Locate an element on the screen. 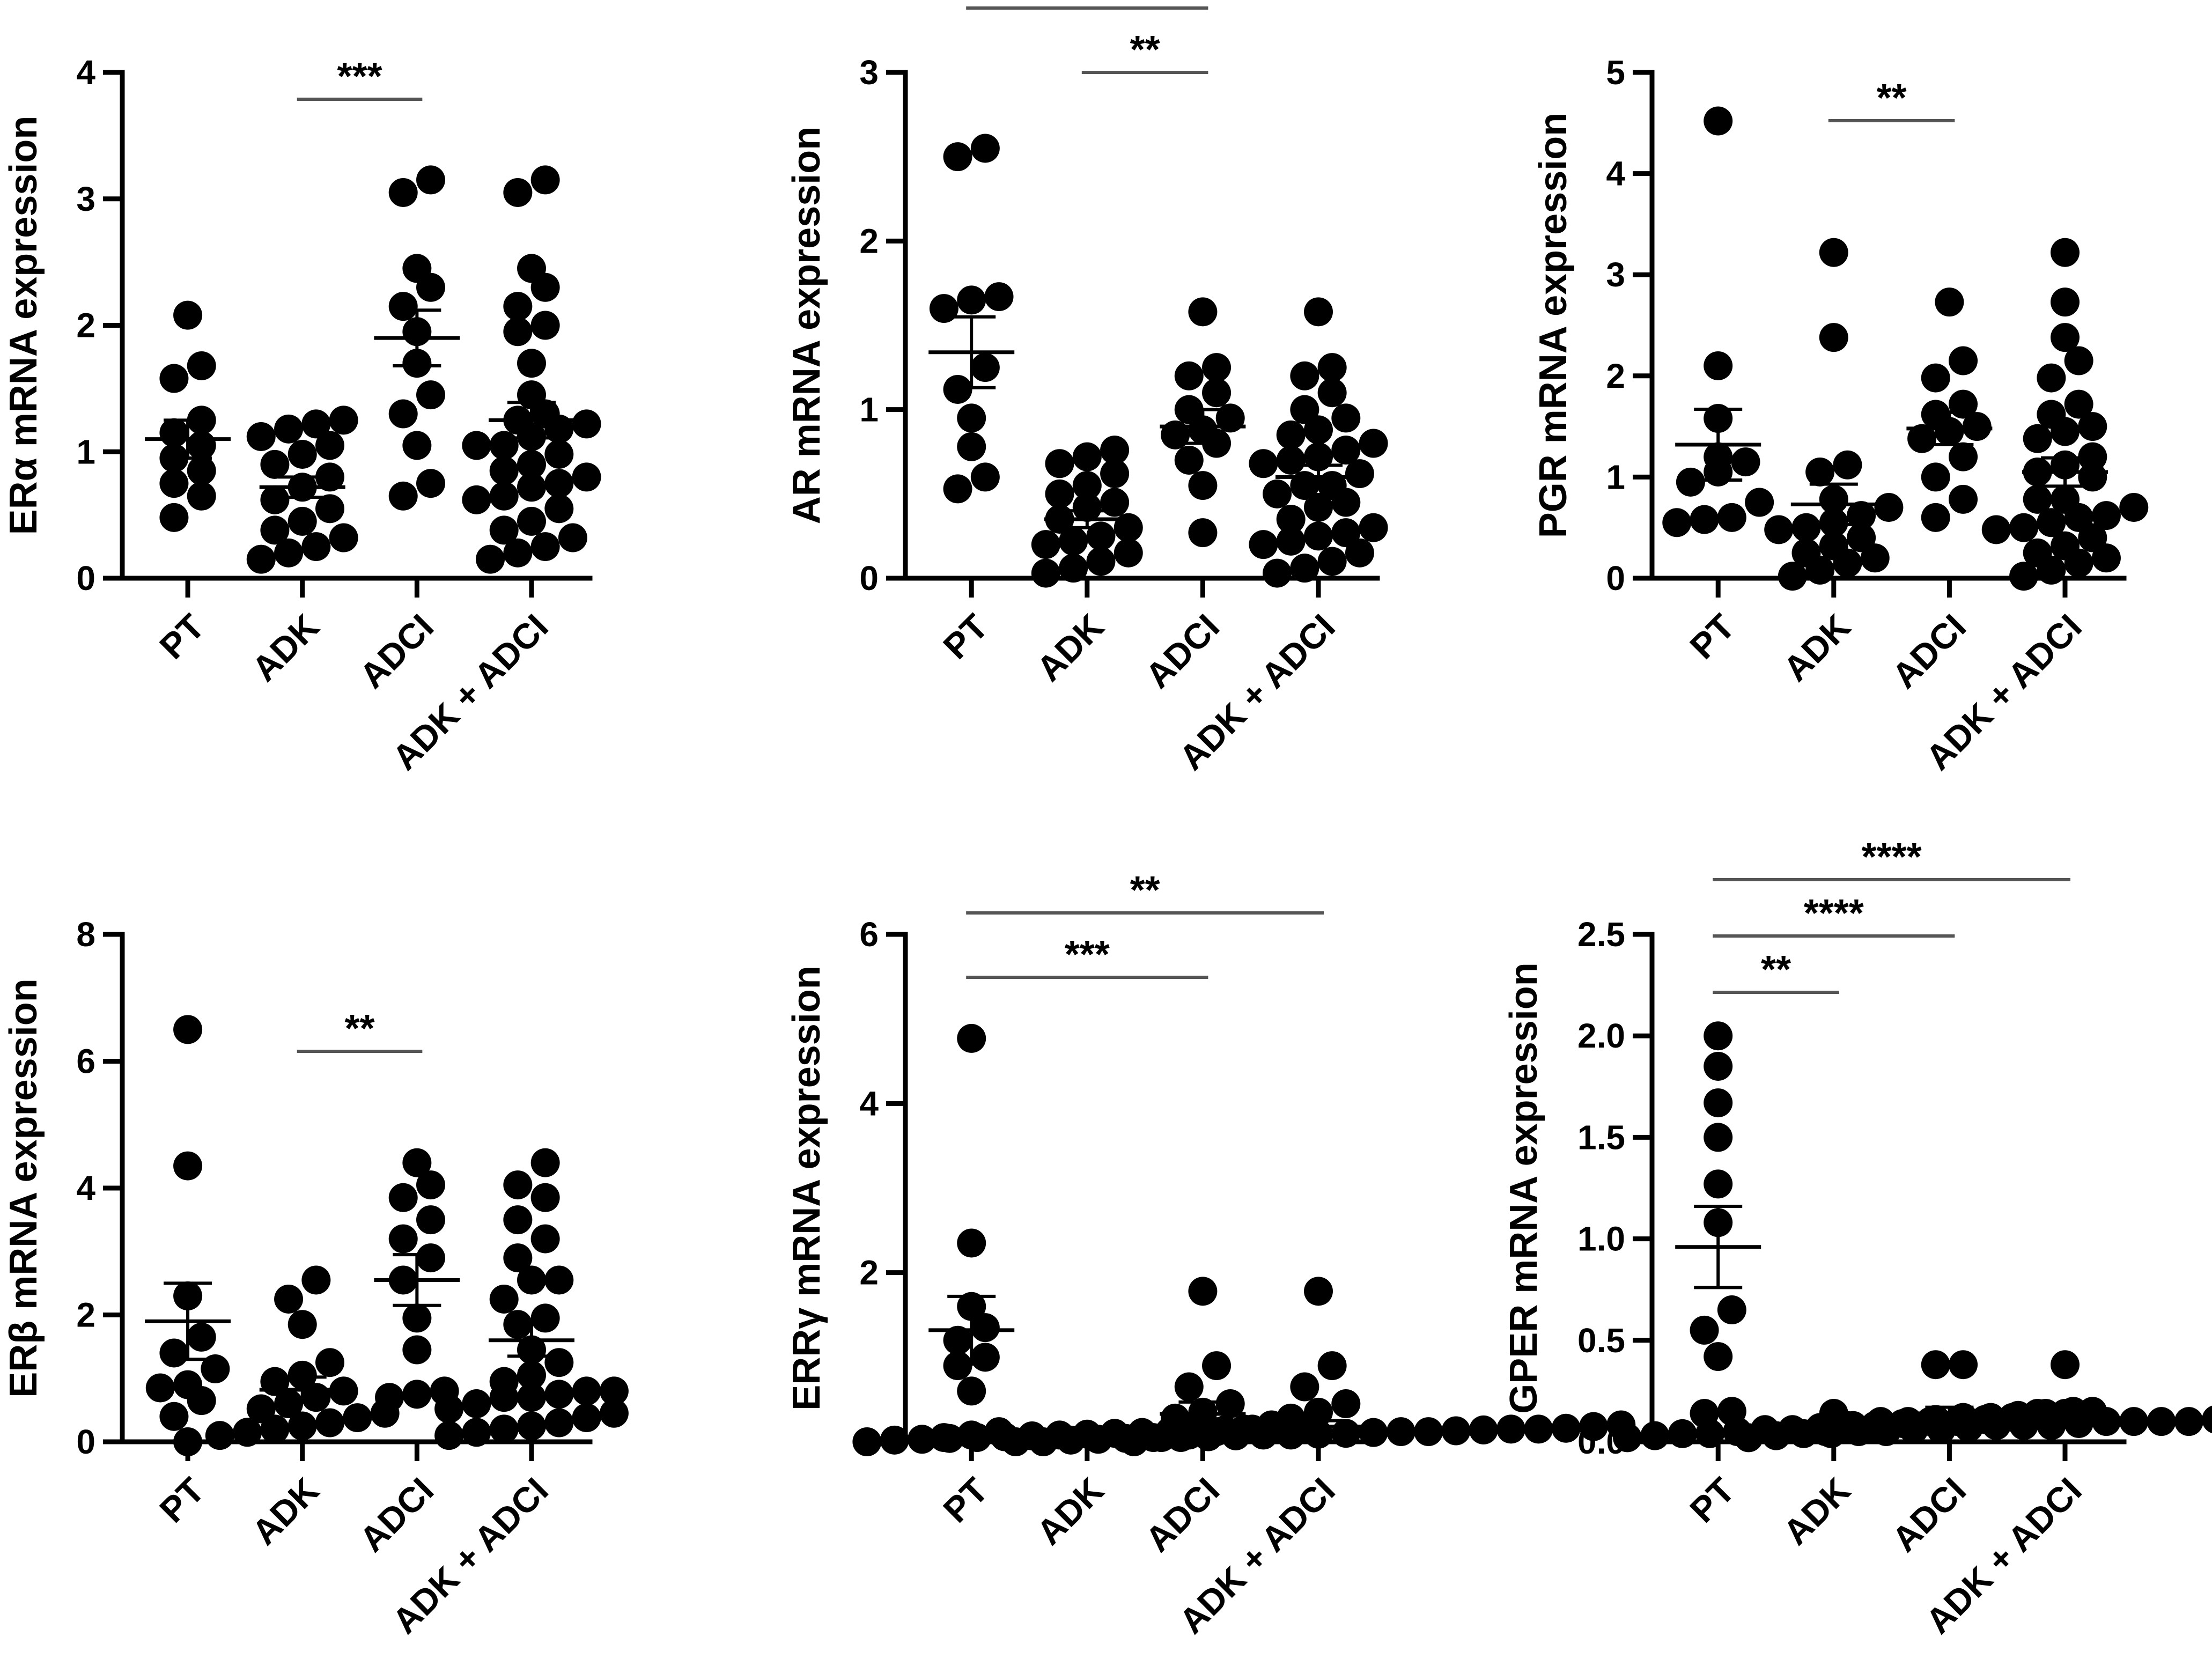  y-tick-label: 4 is located at coordinates (1616, 173).